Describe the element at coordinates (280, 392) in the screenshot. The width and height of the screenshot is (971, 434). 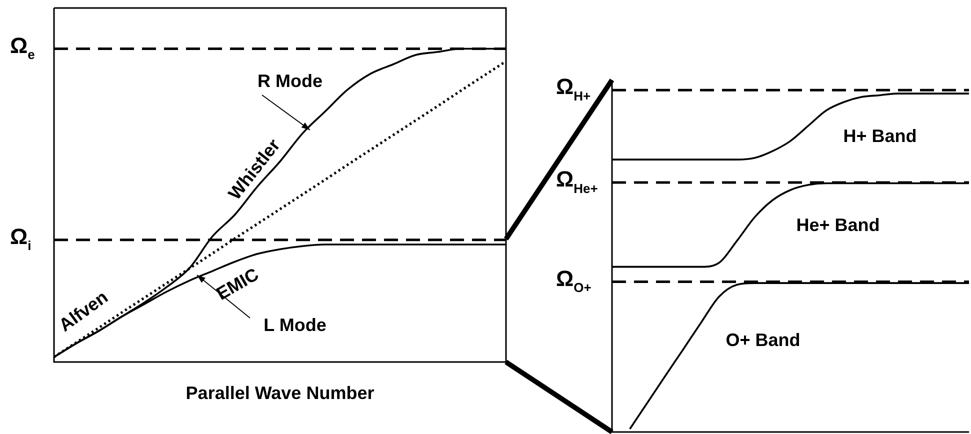
I see `x-axis-title: Parallel Wave Number` at that location.